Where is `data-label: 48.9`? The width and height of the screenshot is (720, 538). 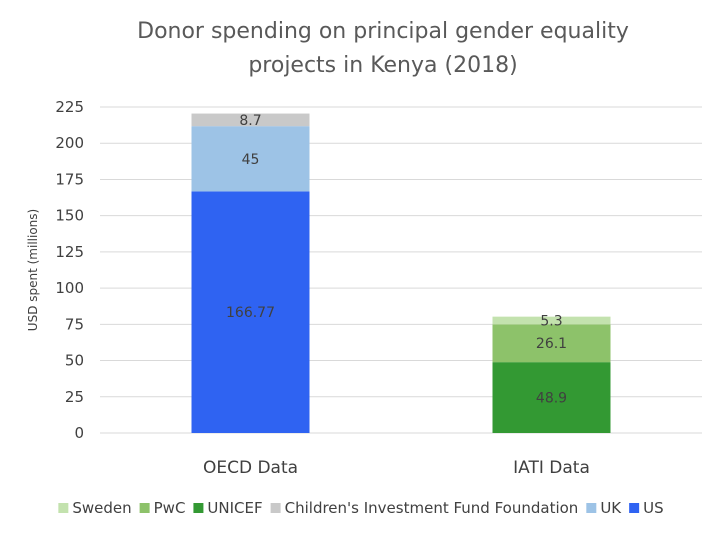 data-label: 48.9 is located at coordinates (551, 399).